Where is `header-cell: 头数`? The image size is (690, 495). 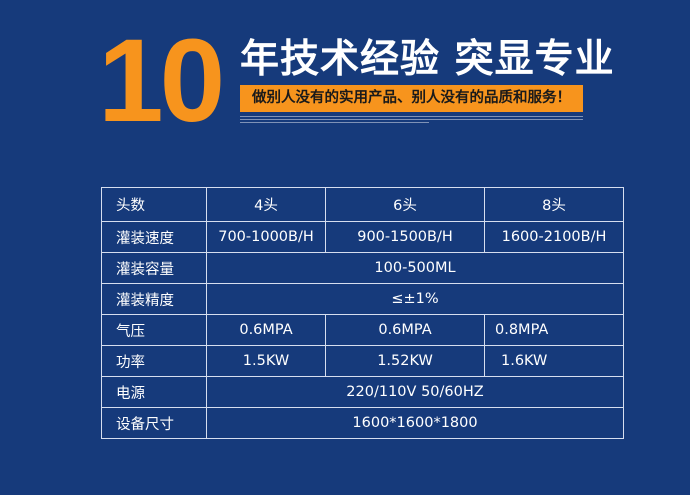 header-cell: 头数 is located at coordinates (154, 204).